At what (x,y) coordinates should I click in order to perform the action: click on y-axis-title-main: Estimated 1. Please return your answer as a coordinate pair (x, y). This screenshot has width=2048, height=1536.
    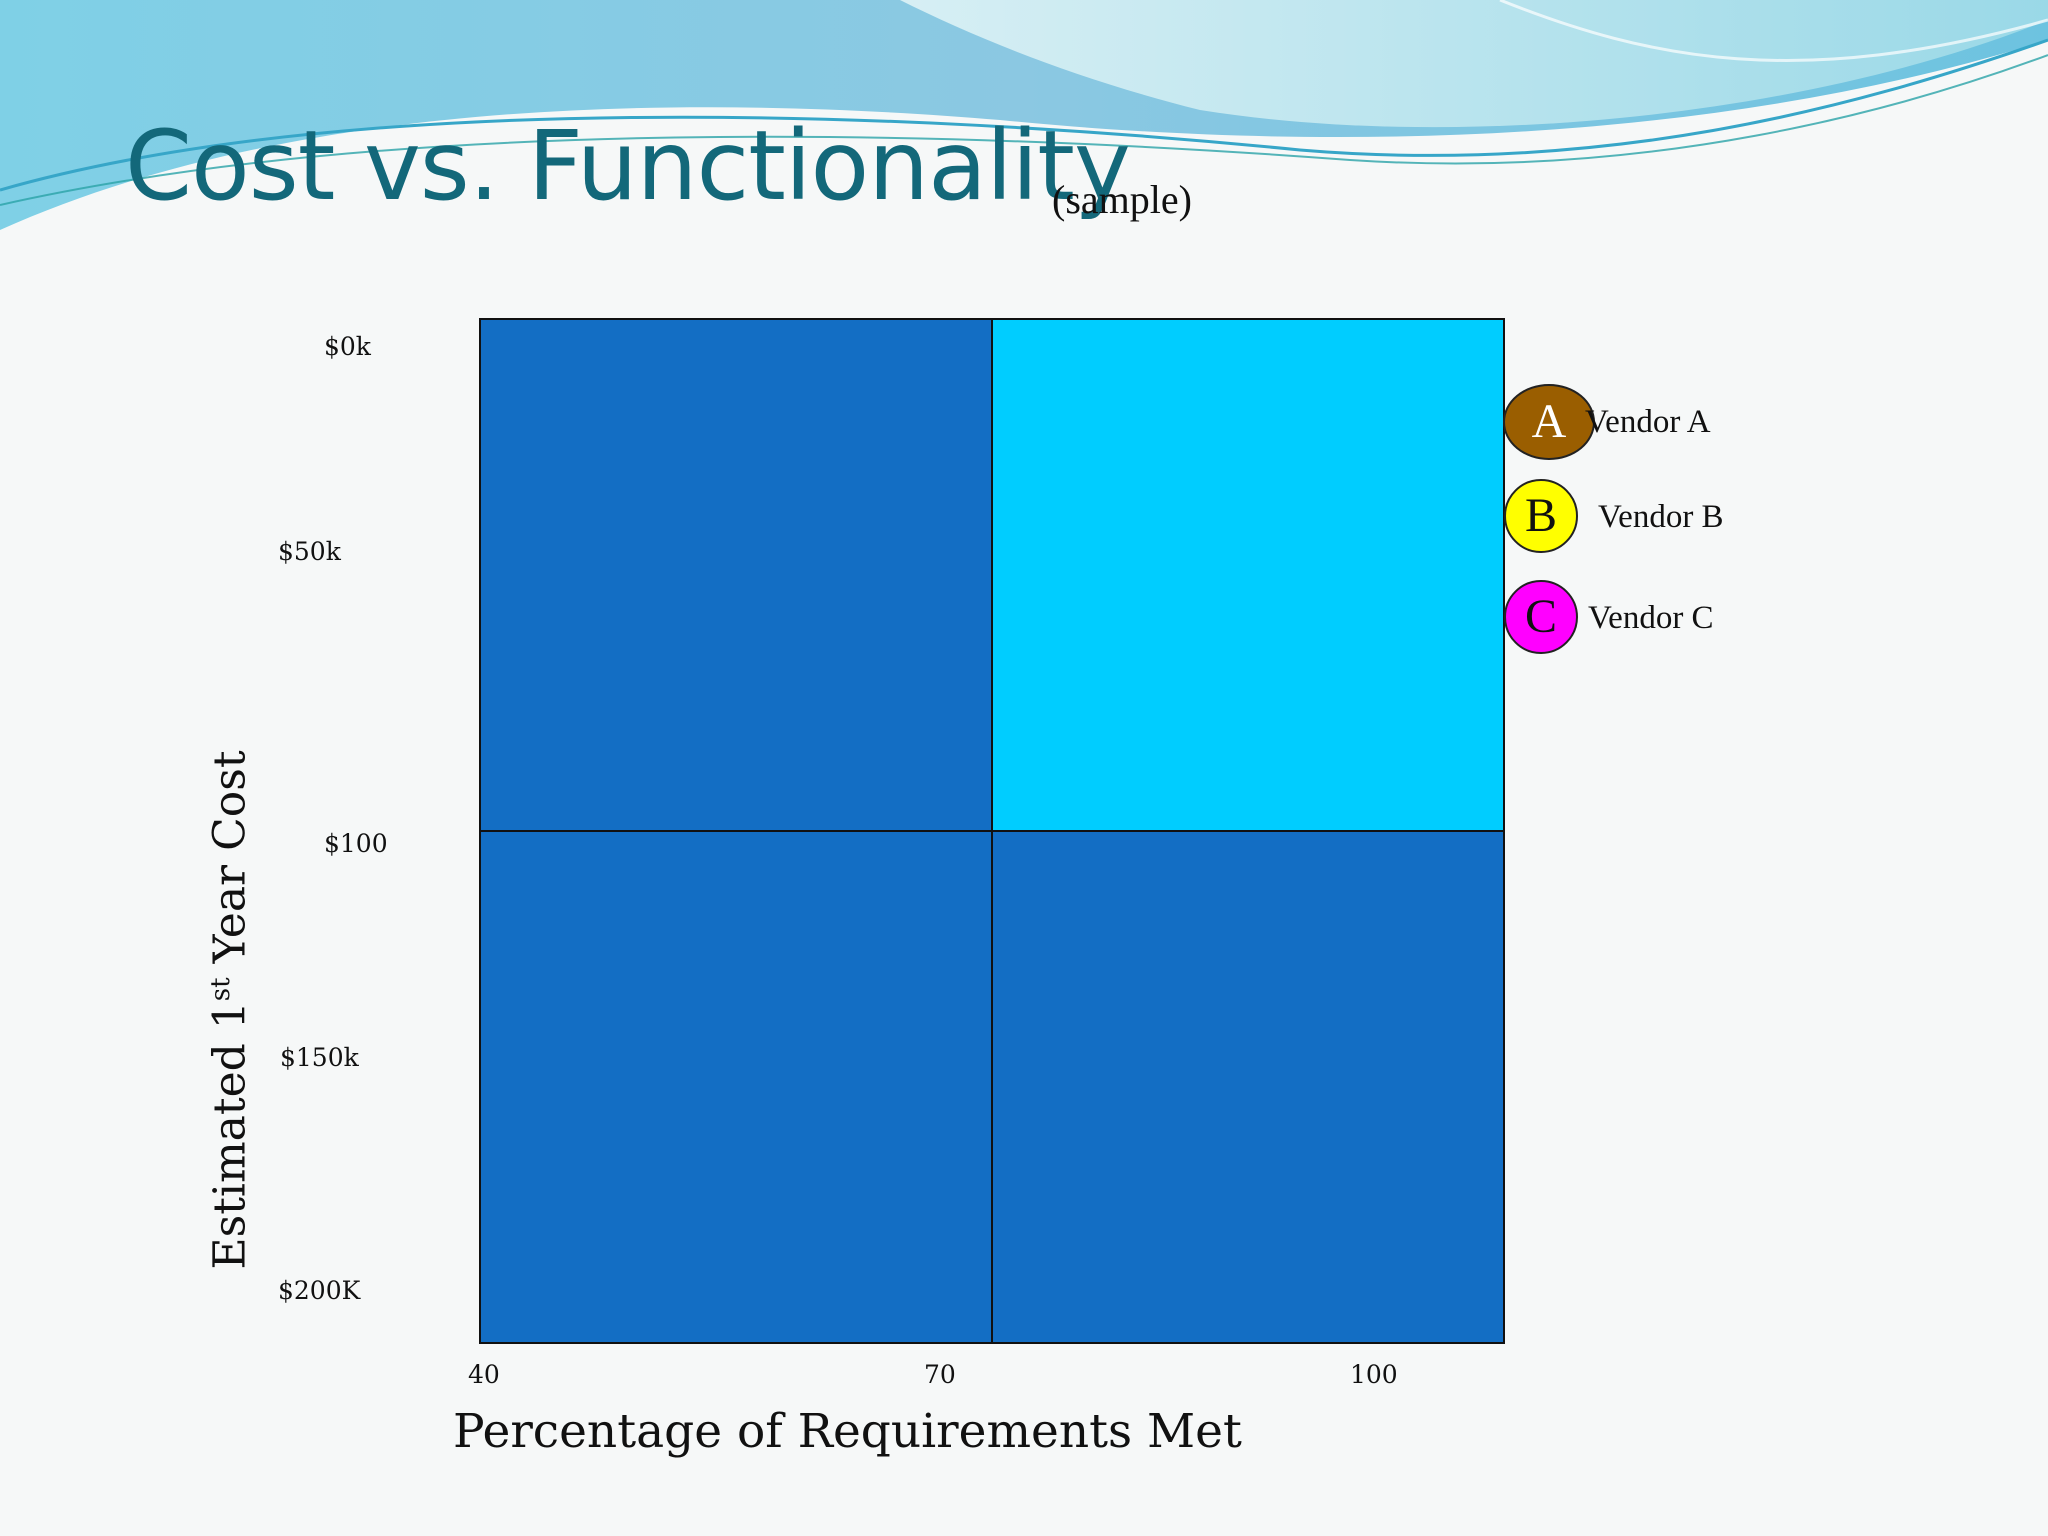
    Looking at the image, I should click on (230, 1135).